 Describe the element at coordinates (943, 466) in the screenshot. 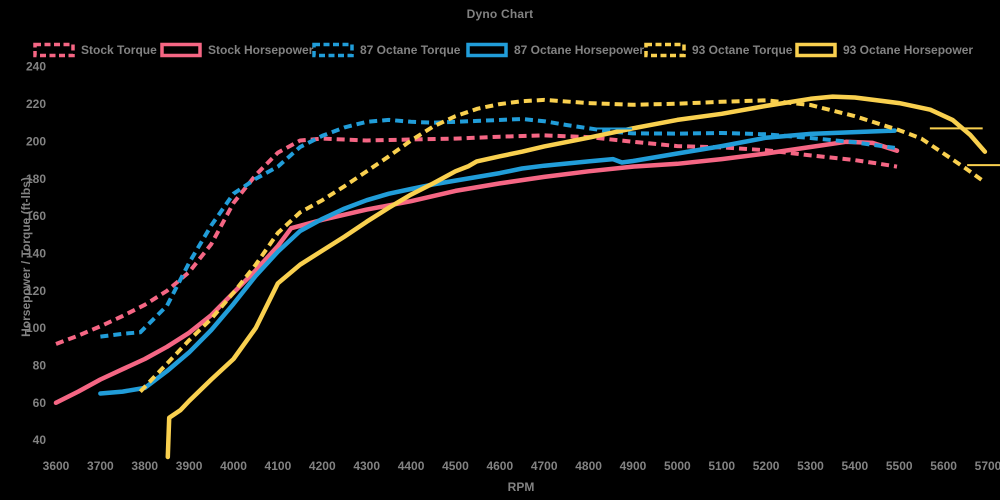

I see `x-tick-label: 5600` at that location.